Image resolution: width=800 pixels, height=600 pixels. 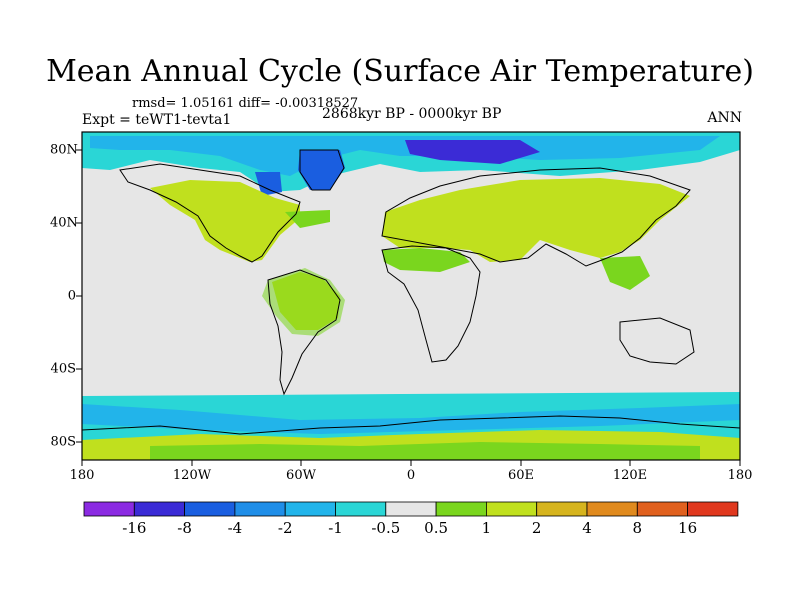 What do you see at coordinates (235, 528) in the screenshot?
I see `colorbar-label: -4` at bounding box center [235, 528].